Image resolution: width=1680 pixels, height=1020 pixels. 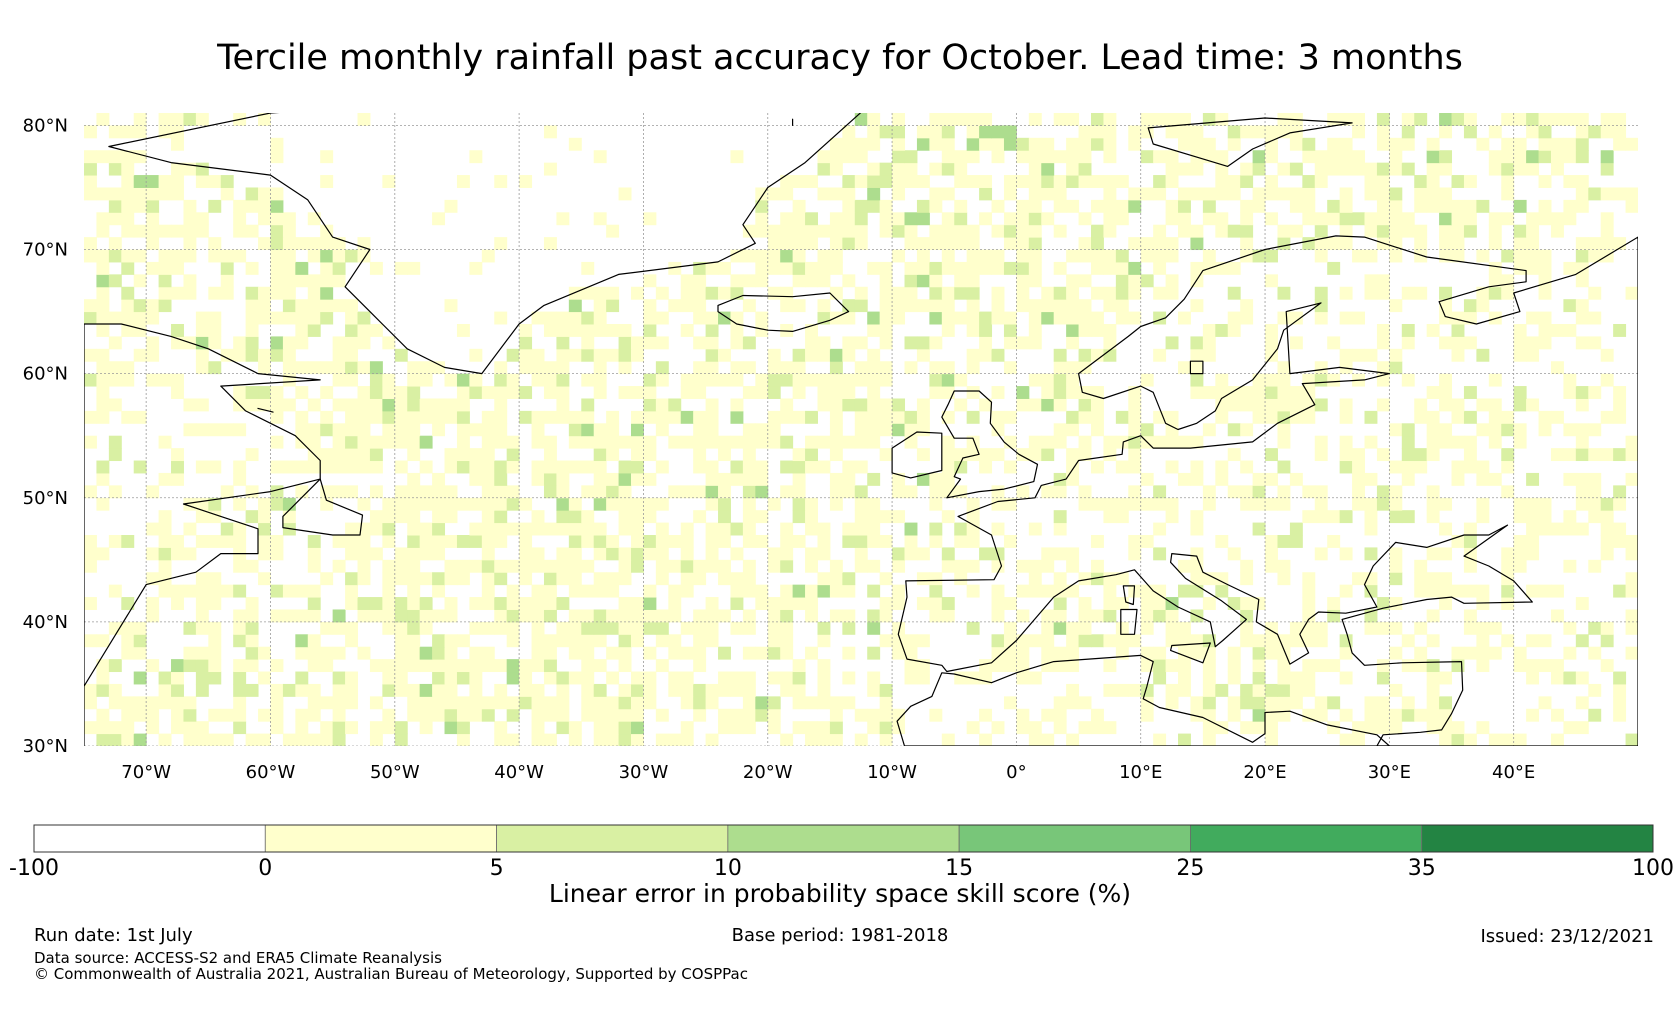 I want to click on colorbar-segment, so click(x=149, y=838).